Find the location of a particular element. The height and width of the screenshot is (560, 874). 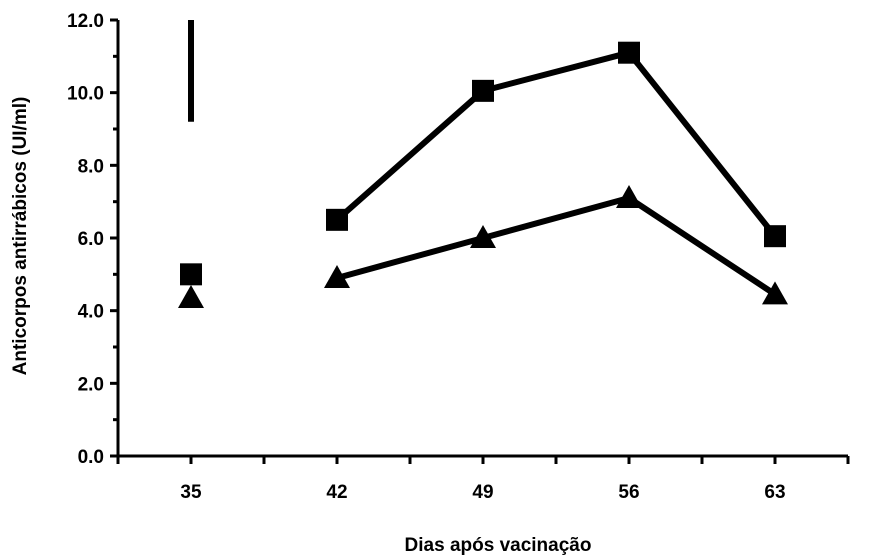

y-tick-label: 8.0 is located at coordinates (91, 166).